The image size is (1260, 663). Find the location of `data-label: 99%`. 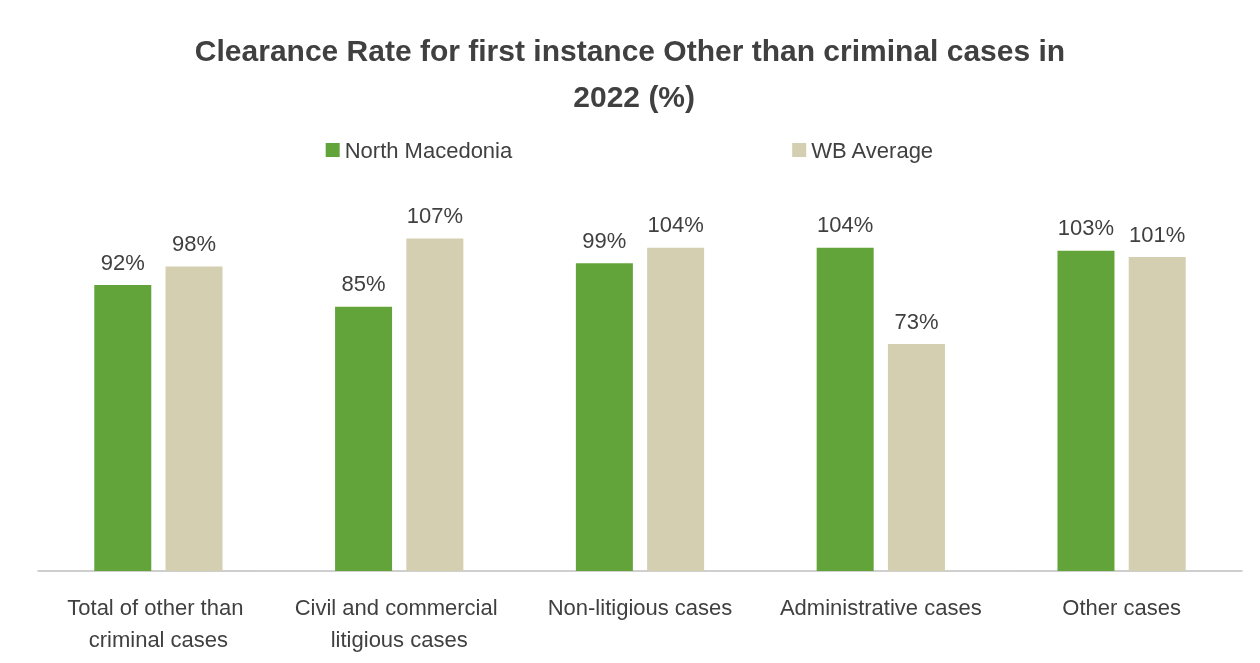

data-label: 99% is located at coordinates (604, 240).